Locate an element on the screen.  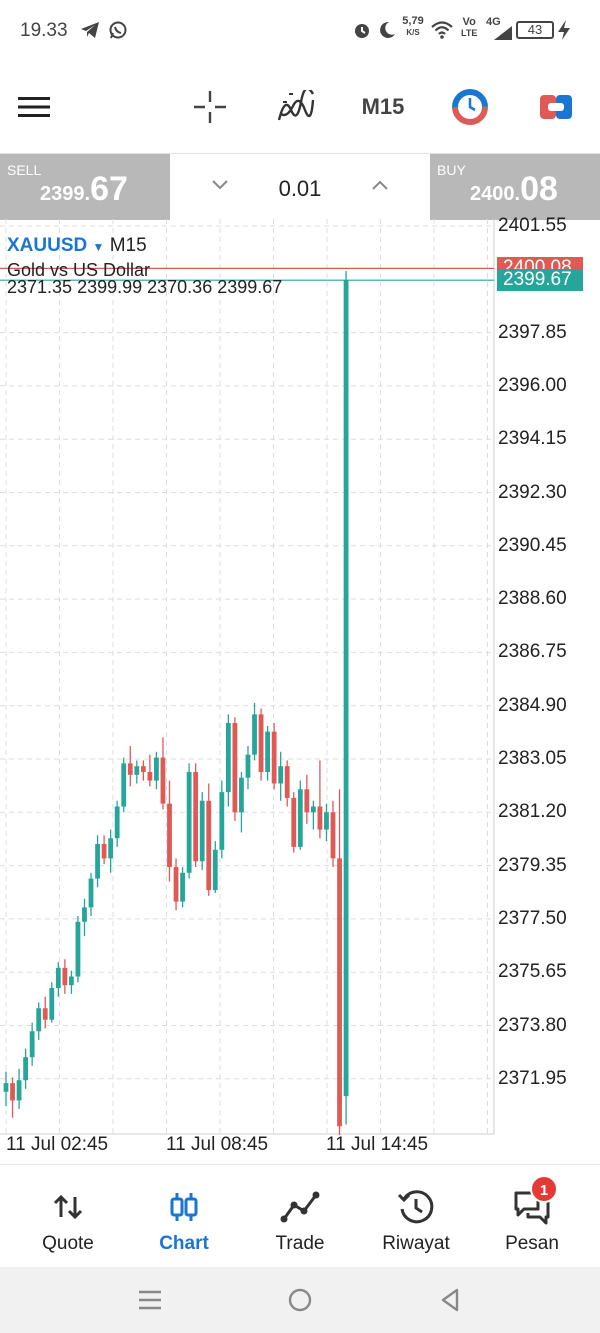
one-click-trade-bar: SELL 2399.67 0.01 BUY 2400.08 is located at coordinates (300, 186).